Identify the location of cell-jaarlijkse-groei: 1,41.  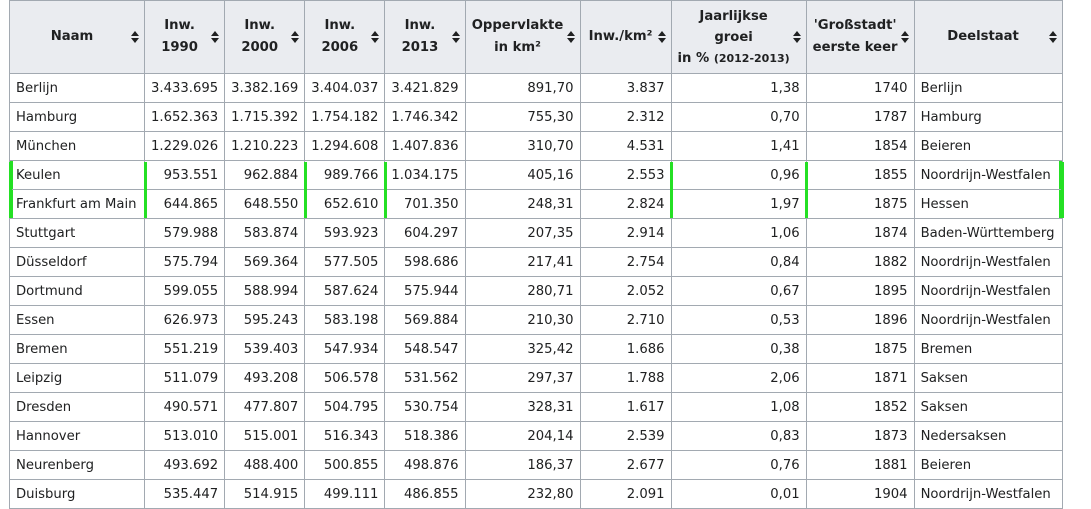
(738, 146).